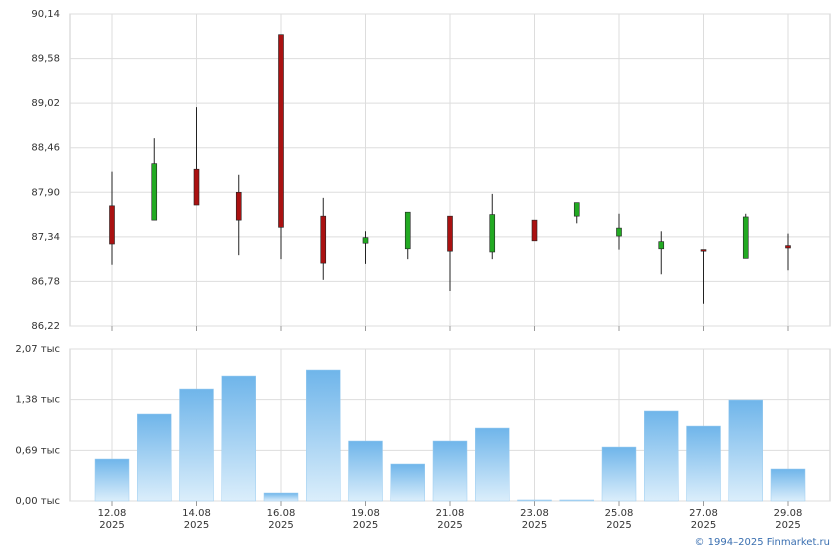 The width and height of the screenshot is (840, 554). I want to click on y-tick-label: 87,90, so click(45, 192).